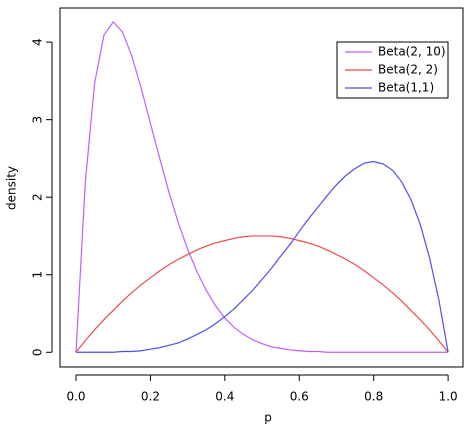 Image resolution: width=474 pixels, height=430 pixels. I want to click on y-tick-label: 1, so click(38, 275).